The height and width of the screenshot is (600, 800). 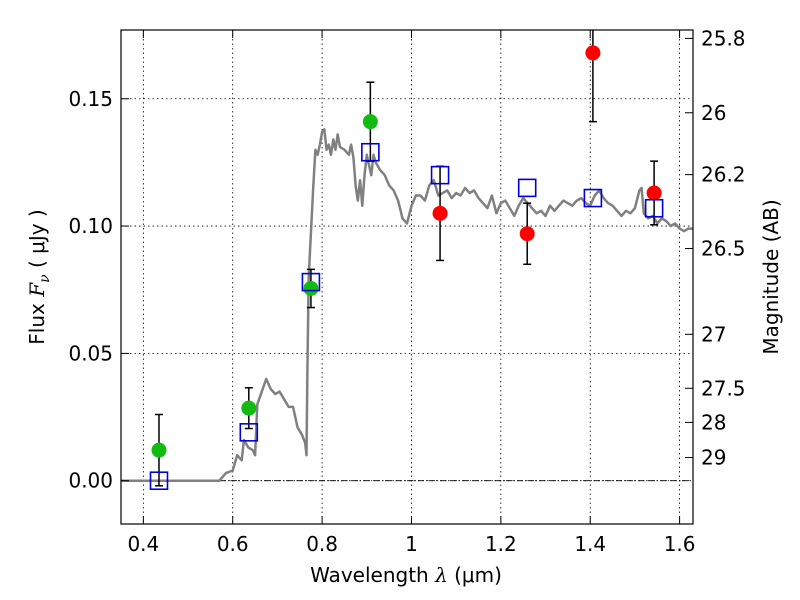 I want to click on right-tick-label: 29, so click(x=713, y=458).